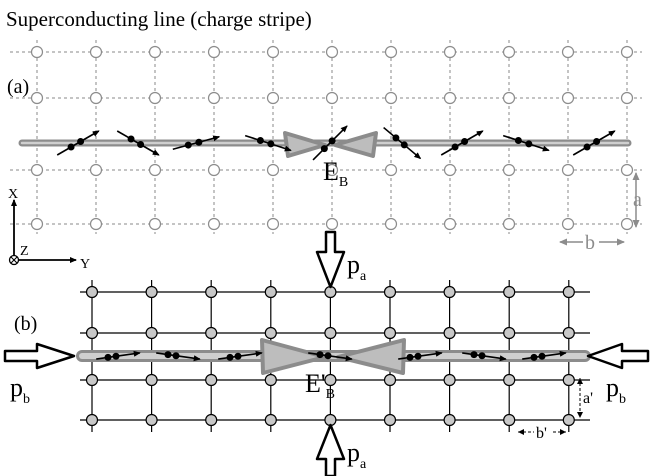 This screenshot has width=653, height=476. Describe the element at coordinates (20, 390) in the screenshot. I see `pressure-b-left-label: pb` at that location.